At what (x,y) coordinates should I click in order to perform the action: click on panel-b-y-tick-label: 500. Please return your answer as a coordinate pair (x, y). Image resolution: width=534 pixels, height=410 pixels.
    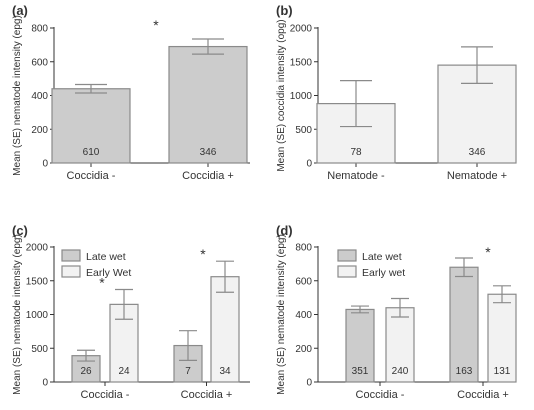
    Looking at the image, I should click on (303, 130).